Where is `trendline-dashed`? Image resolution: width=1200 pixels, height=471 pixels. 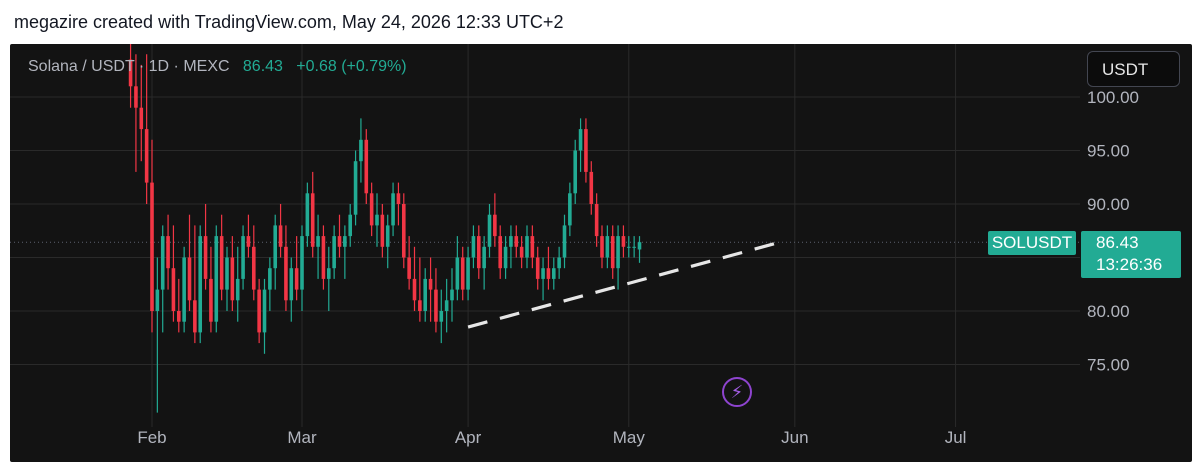
trendline-dashed is located at coordinates (623, 284).